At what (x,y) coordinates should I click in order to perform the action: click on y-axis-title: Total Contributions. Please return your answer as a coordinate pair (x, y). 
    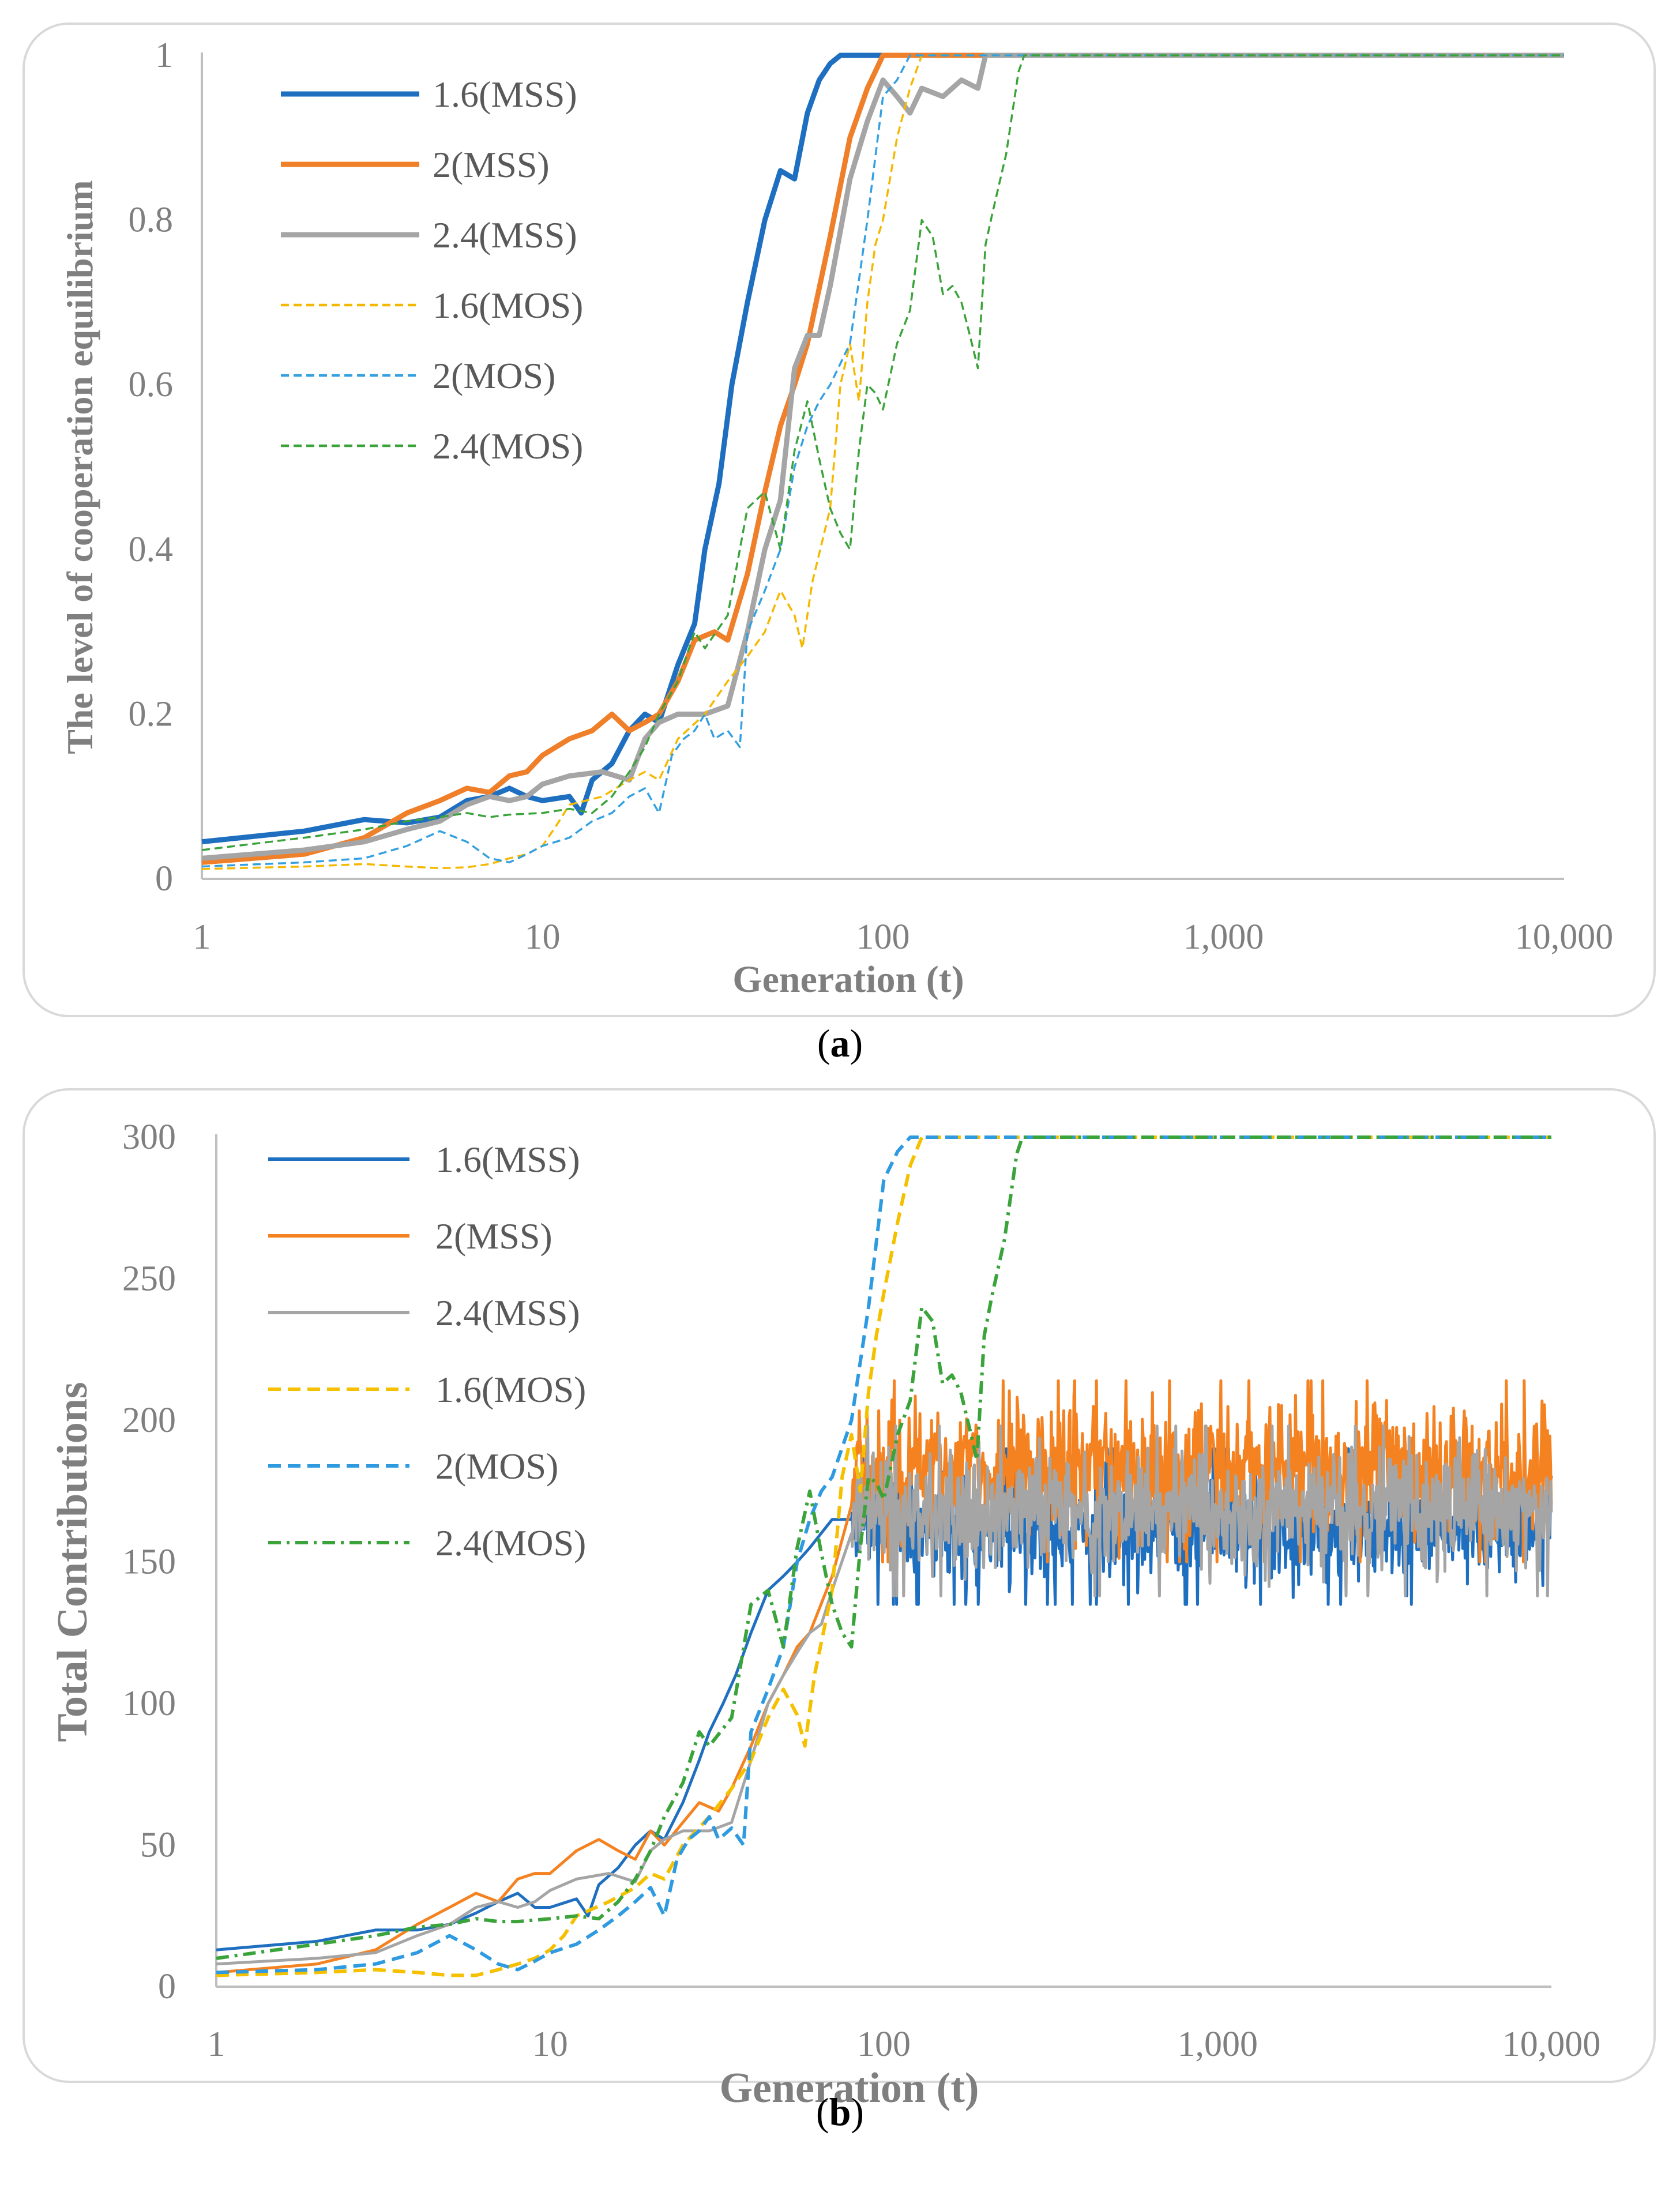
    Looking at the image, I should click on (72, 1562).